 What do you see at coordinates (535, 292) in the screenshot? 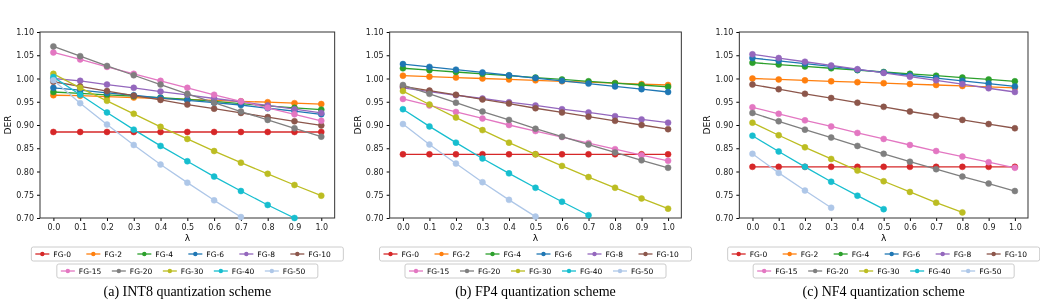
I see `text: (b) FP4 quantization scheme` at bounding box center [535, 292].